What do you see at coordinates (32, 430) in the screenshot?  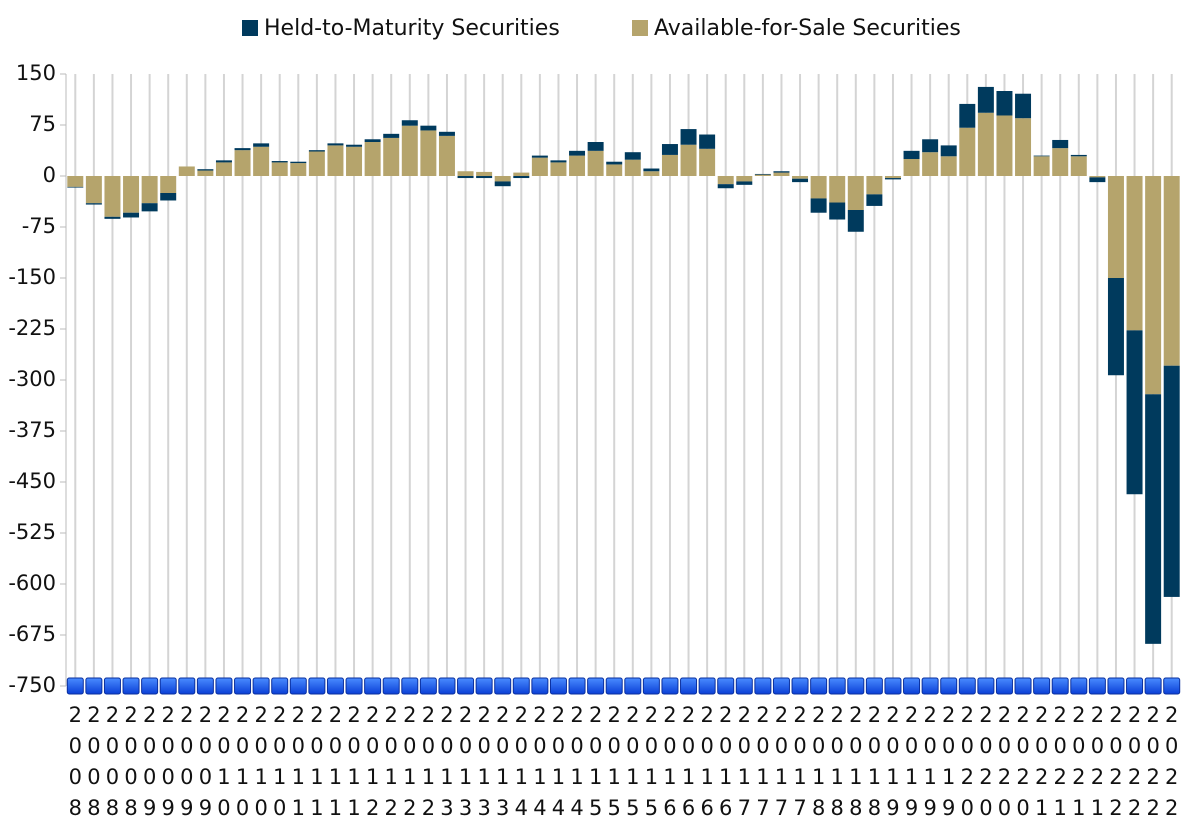 I see `y-tick-label: -375` at bounding box center [32, 430].